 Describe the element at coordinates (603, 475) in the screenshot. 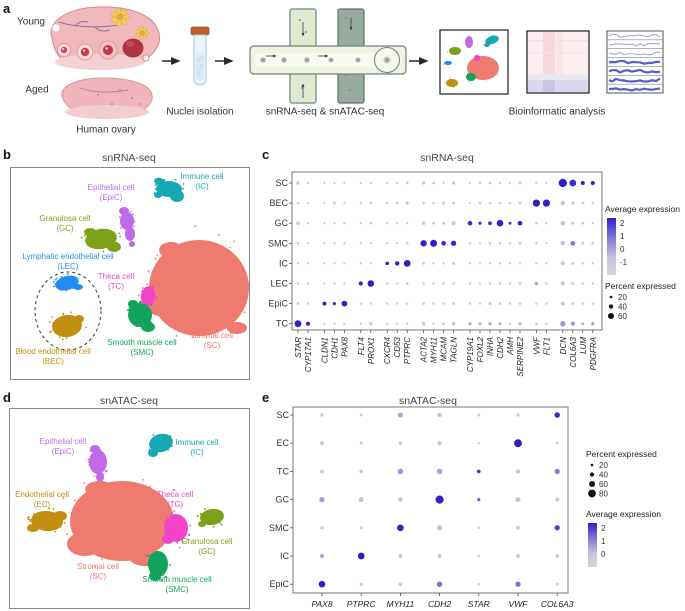

I see `legend-percent-tick: 40` at that location.